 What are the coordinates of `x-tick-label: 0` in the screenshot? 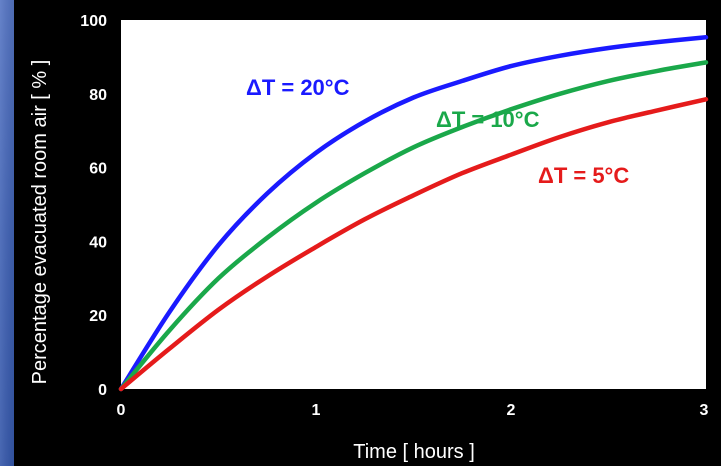 It's located at (121, 410).